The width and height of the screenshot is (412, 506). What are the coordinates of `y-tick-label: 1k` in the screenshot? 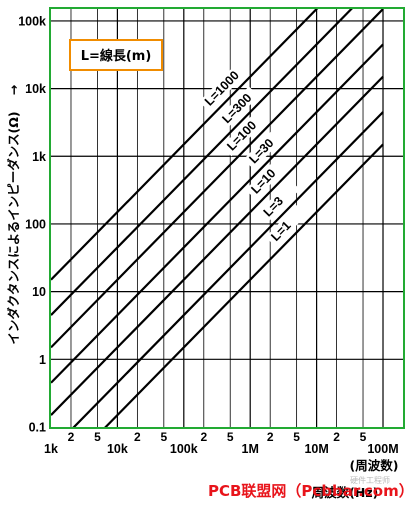 It's located at (39, 157).